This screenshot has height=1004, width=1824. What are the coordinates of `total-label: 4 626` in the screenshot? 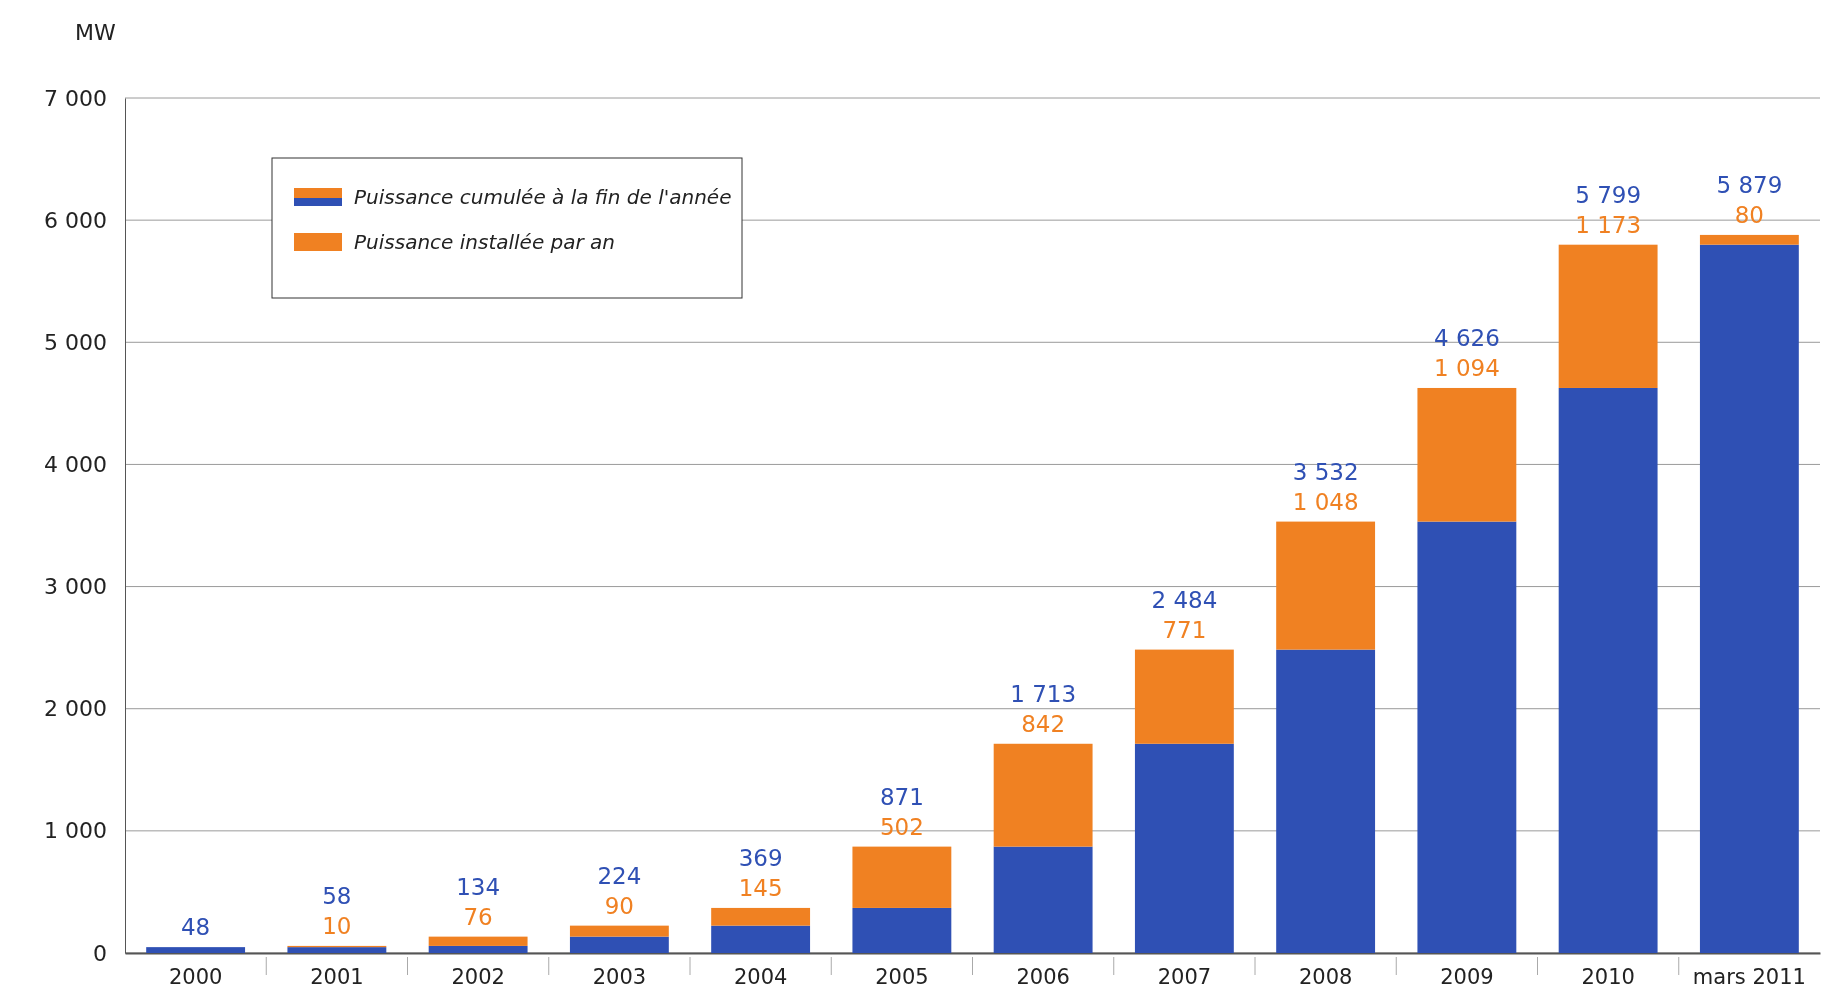 It's located at (1466, 337).